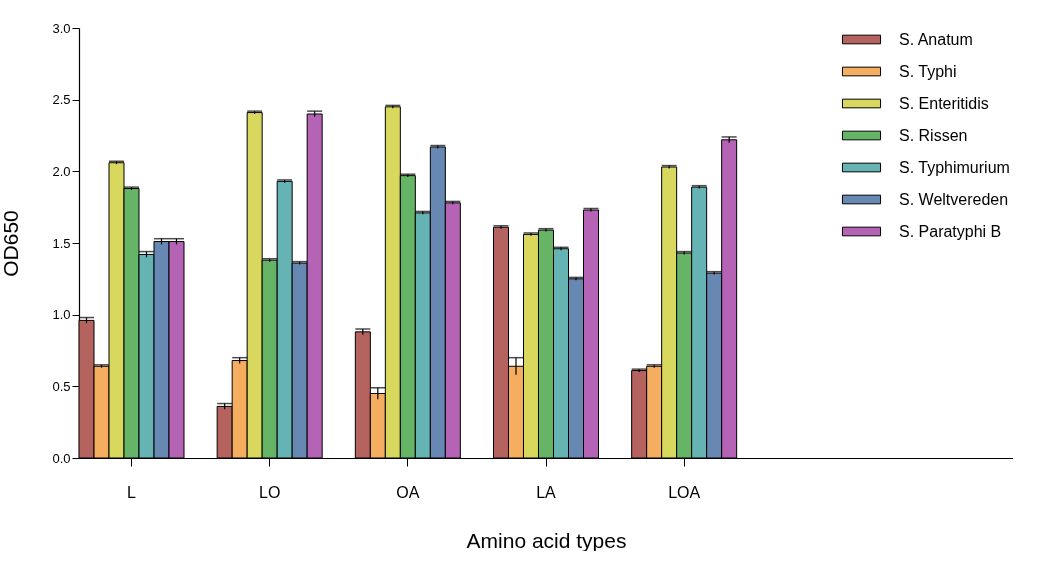 Image resolution: width=1056 pixels, height=575 pixels. I want to click on x-tick-label: LA, so click(546, 492).